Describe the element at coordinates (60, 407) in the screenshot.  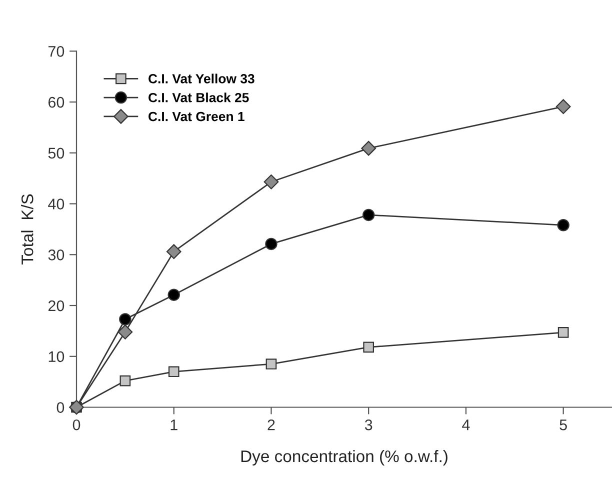
I see `y-tick-label: 0` at that location.